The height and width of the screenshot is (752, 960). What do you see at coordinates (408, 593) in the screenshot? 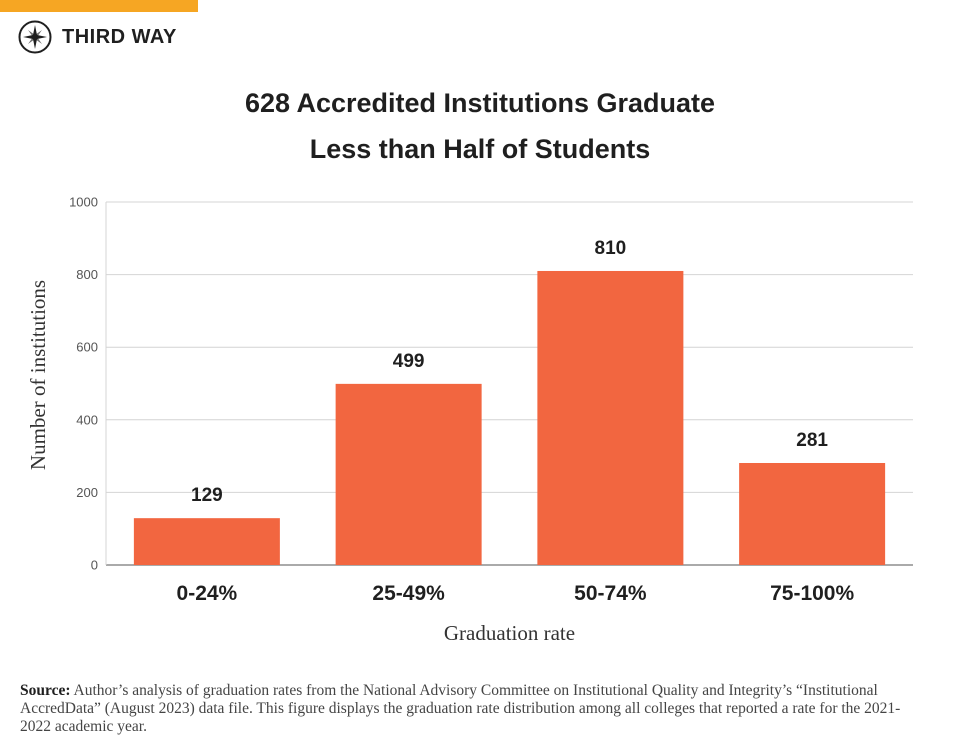
I see `x-tick-label: 25-49%` at bounding box center [408, 593].